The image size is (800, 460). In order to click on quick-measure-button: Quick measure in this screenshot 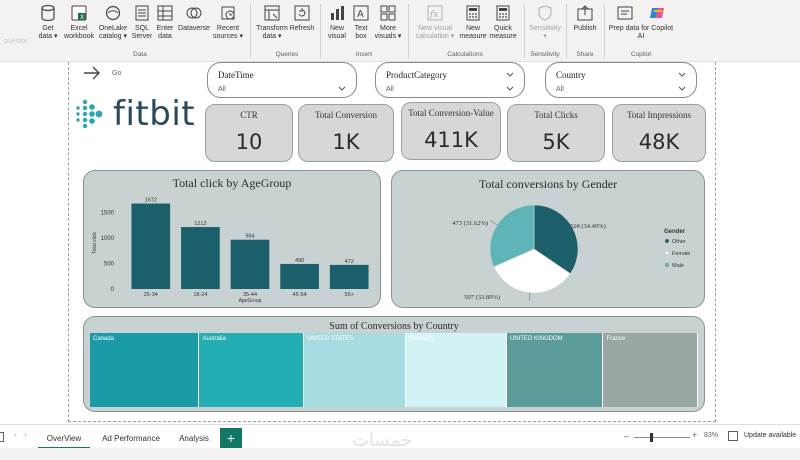, I will do `click(503, 27)`.